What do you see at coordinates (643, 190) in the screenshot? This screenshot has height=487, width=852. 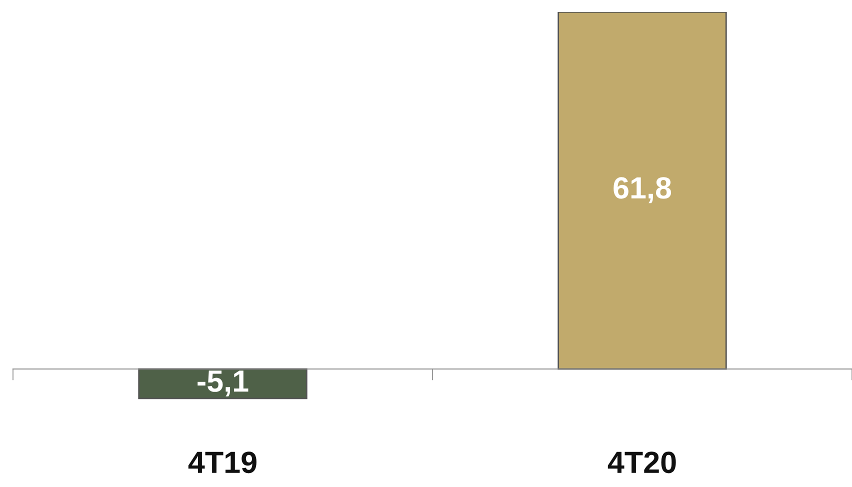 I see `data-label: 61,8` at bounding box center [643, 190].